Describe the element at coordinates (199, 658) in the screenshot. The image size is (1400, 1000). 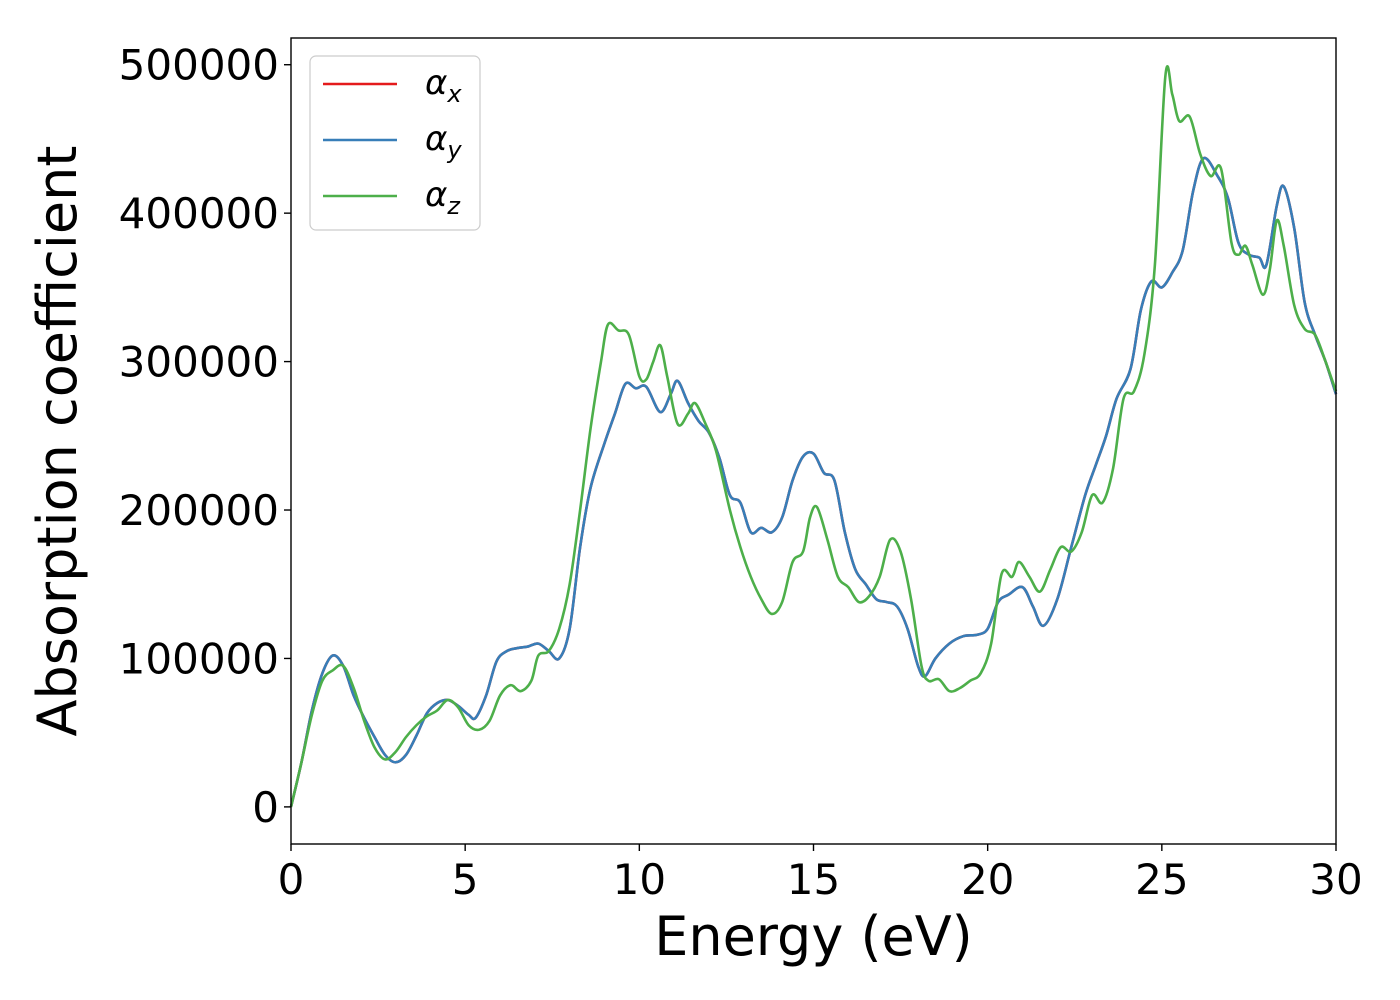
I see `y-tick-label: 100000` at that location.